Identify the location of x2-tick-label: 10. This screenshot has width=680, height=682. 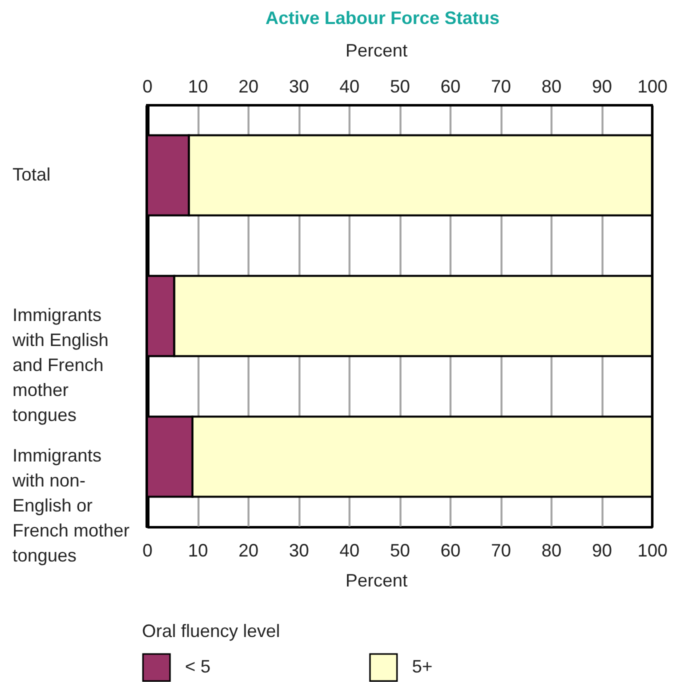
(198, 86).